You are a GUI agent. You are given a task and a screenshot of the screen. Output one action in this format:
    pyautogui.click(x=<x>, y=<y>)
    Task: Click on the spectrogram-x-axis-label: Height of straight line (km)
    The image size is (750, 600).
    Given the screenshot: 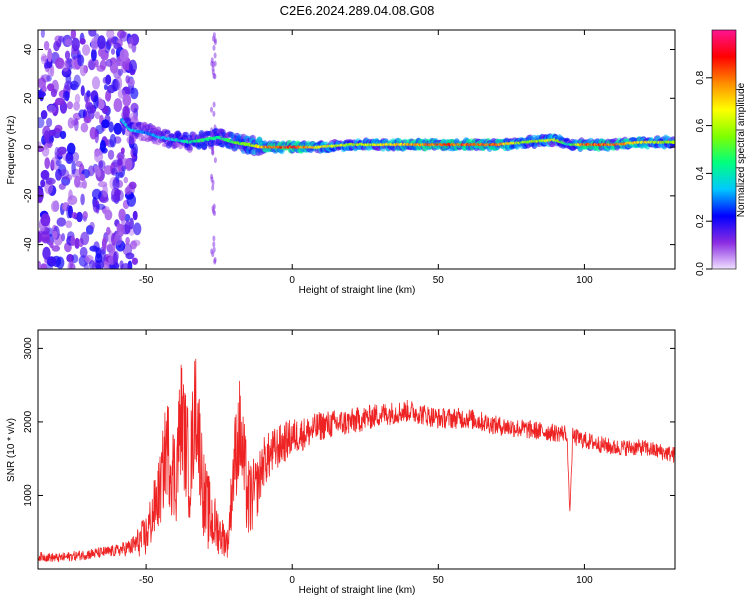 What is the action you would take?
    pyautogui.click(x=357, y=290)
    